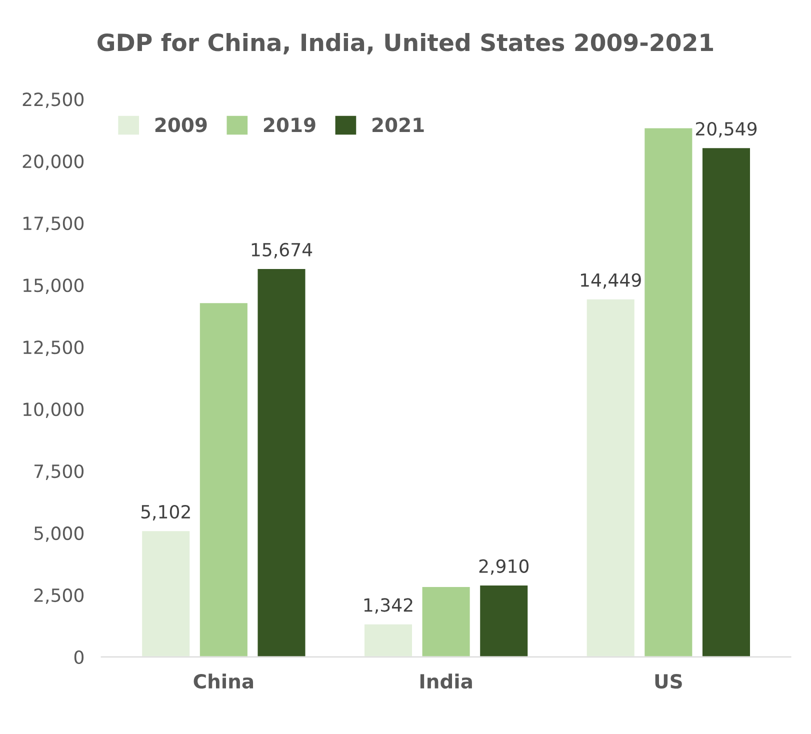 This screenshot has height=734, width=811. Describe the element at coordinates (398, 125) in the screenshot. I see `legend-label: 2021` at that location.